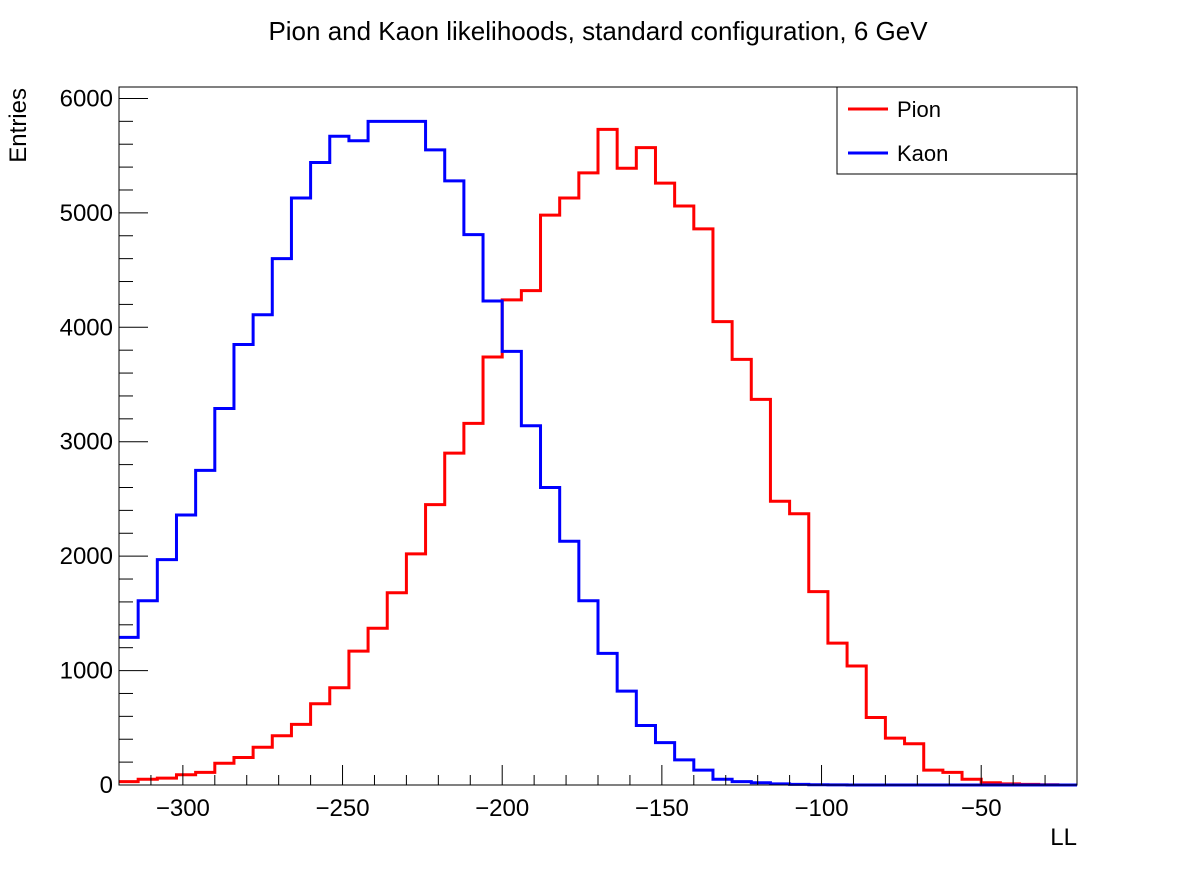  Describe the element at coordinates (86, 327) in the screenshot. I see `y-tick-label: 4000` at that location.